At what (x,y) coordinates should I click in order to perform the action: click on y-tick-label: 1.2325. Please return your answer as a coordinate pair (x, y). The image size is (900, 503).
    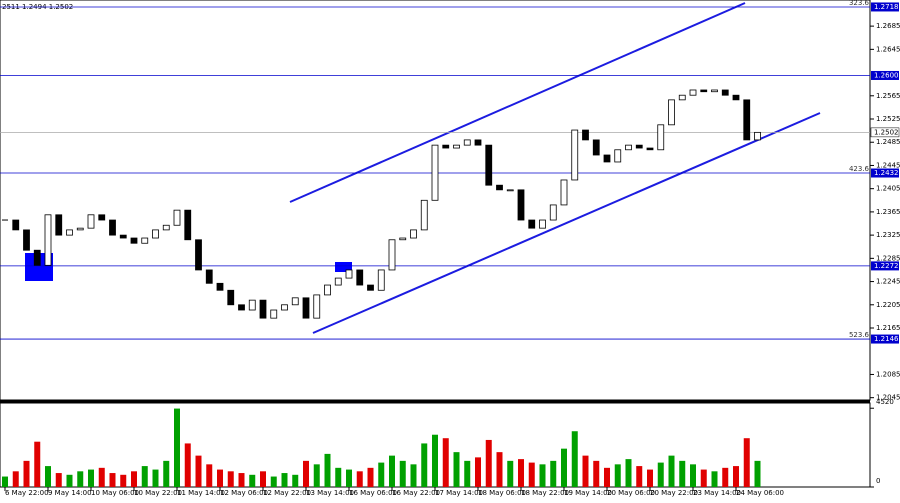
    Looking at the image, I should click on (888, 235).